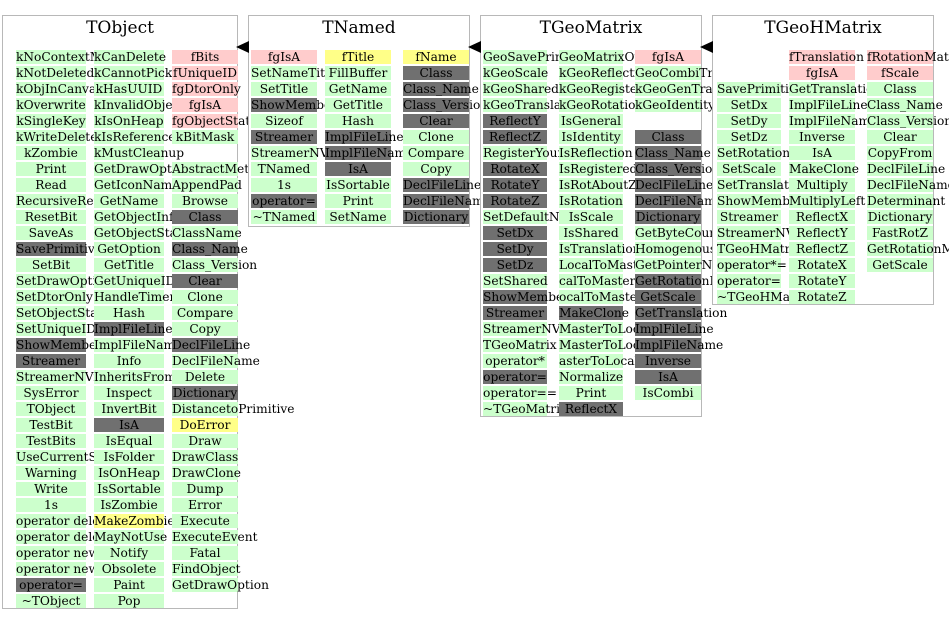  I want to click on member-item: SetDx, so click(749, 105).